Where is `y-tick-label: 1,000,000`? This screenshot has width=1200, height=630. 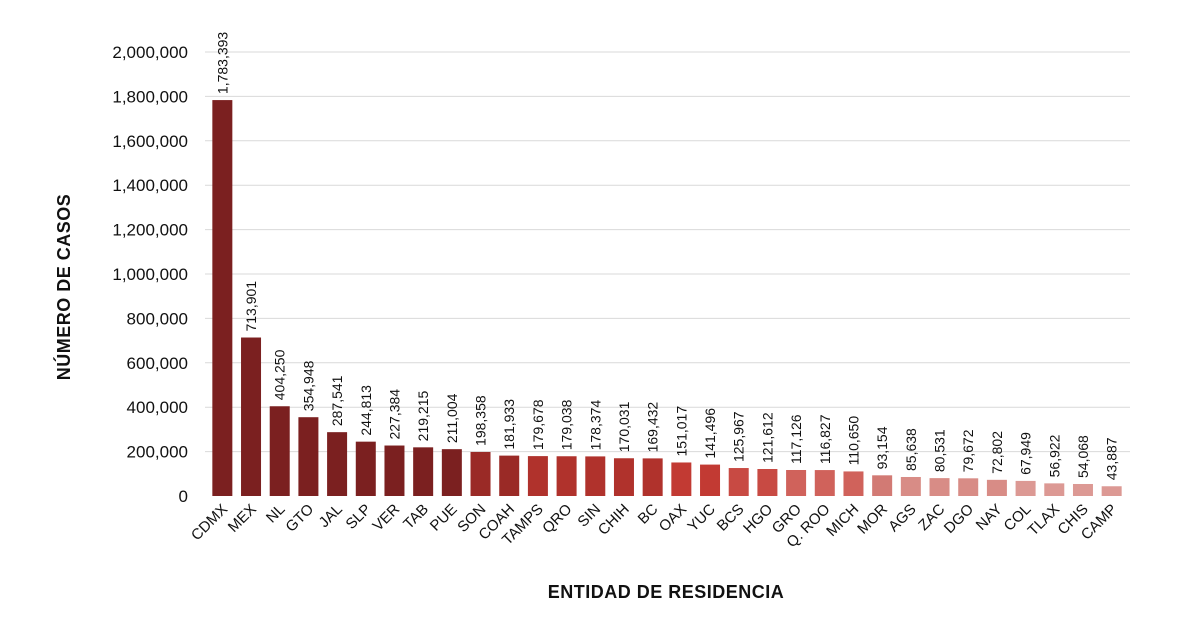 y-tick-label: 1,000,000 is located at coordinates (150, 274).